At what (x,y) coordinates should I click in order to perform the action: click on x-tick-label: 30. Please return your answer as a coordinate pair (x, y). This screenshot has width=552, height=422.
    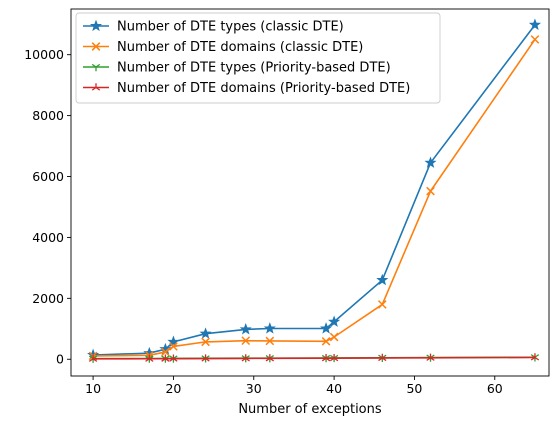
    Looking at the image, I should click on (254, 388).